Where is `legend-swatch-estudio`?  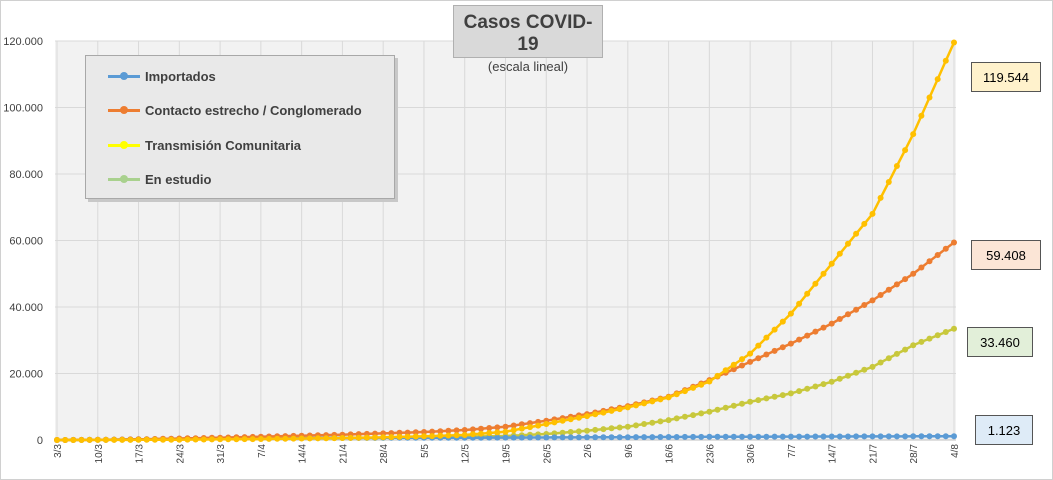 legend-swatch-estudio is located at coordinates (124, 179).